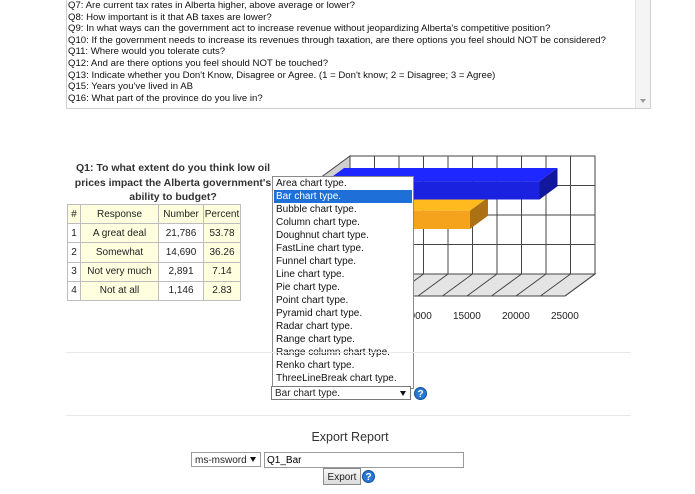 Image resolution: width=695 pixels, height=494 pixels. Describe the element at coordinates (565, 316) in the screenshot. I see `x-tick-label: 25000` at that location.